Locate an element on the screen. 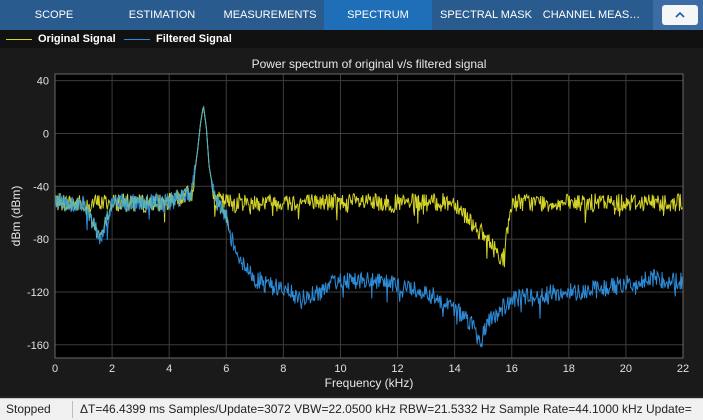 The image size is (703, 420). y-tick-label: 40 is located at coordinates (43, 82).